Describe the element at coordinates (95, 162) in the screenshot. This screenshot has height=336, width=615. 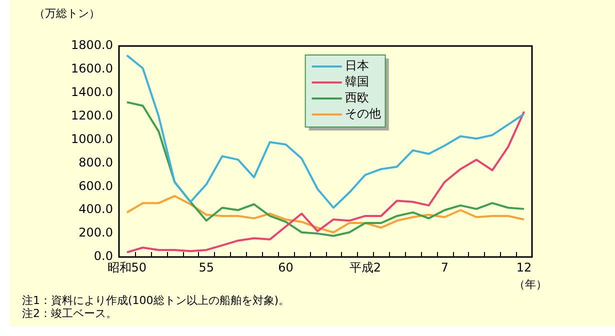
I see `y-tick-label: 800.0` at that location.